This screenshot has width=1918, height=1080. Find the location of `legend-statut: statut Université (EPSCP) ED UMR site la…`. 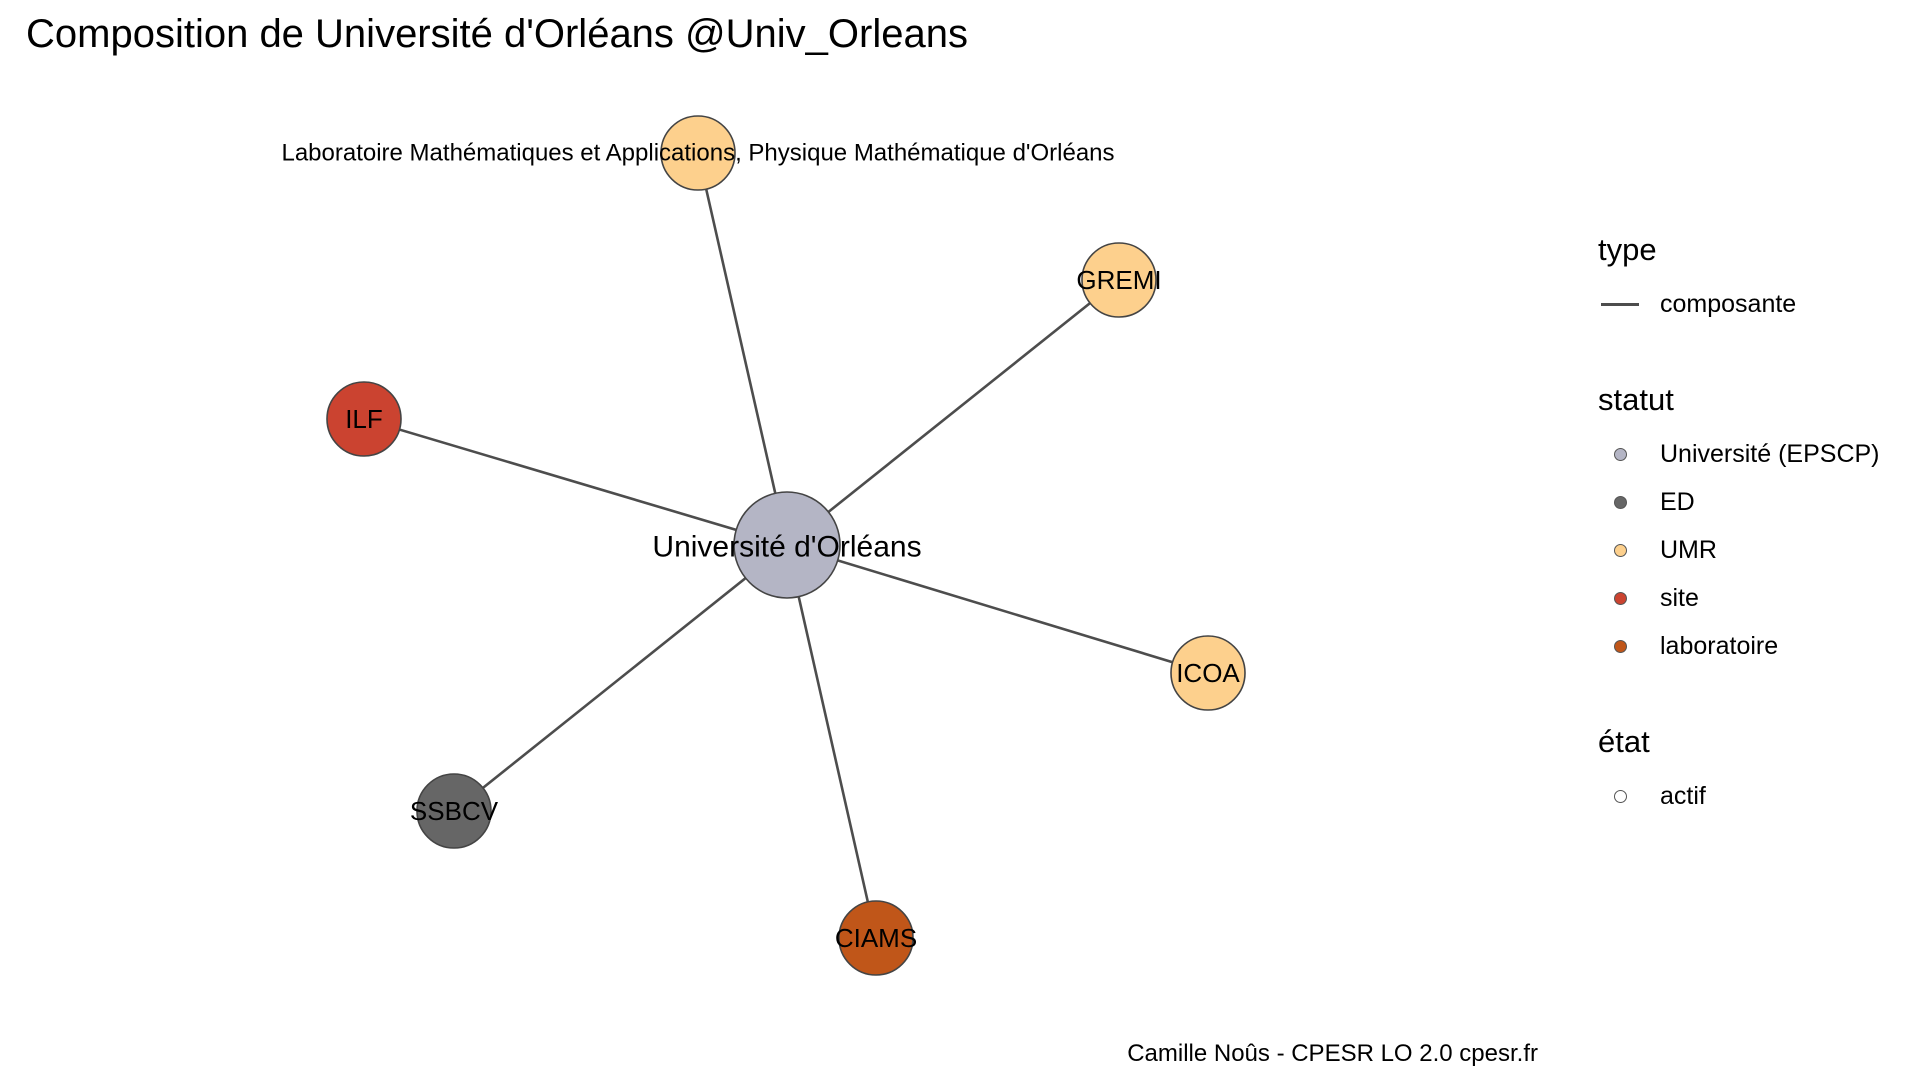

legend-statut: statut Université (EPSCP) ED UMR site la… is located at coordinates (1753, 525).